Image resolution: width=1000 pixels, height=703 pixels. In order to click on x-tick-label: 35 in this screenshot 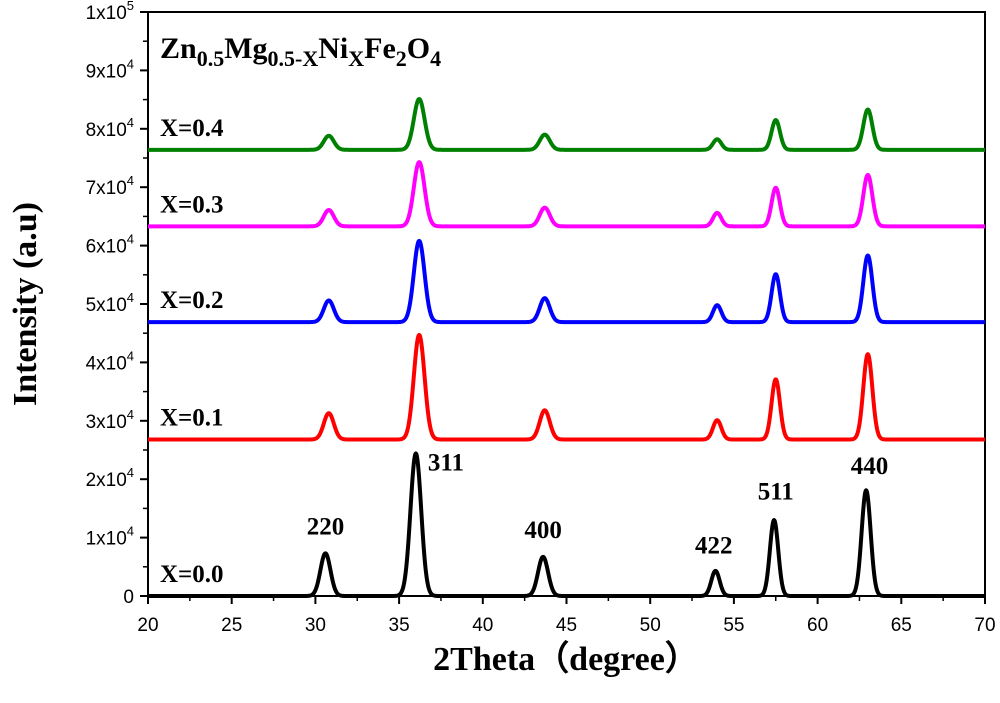, I will do `click(399, 625)`.